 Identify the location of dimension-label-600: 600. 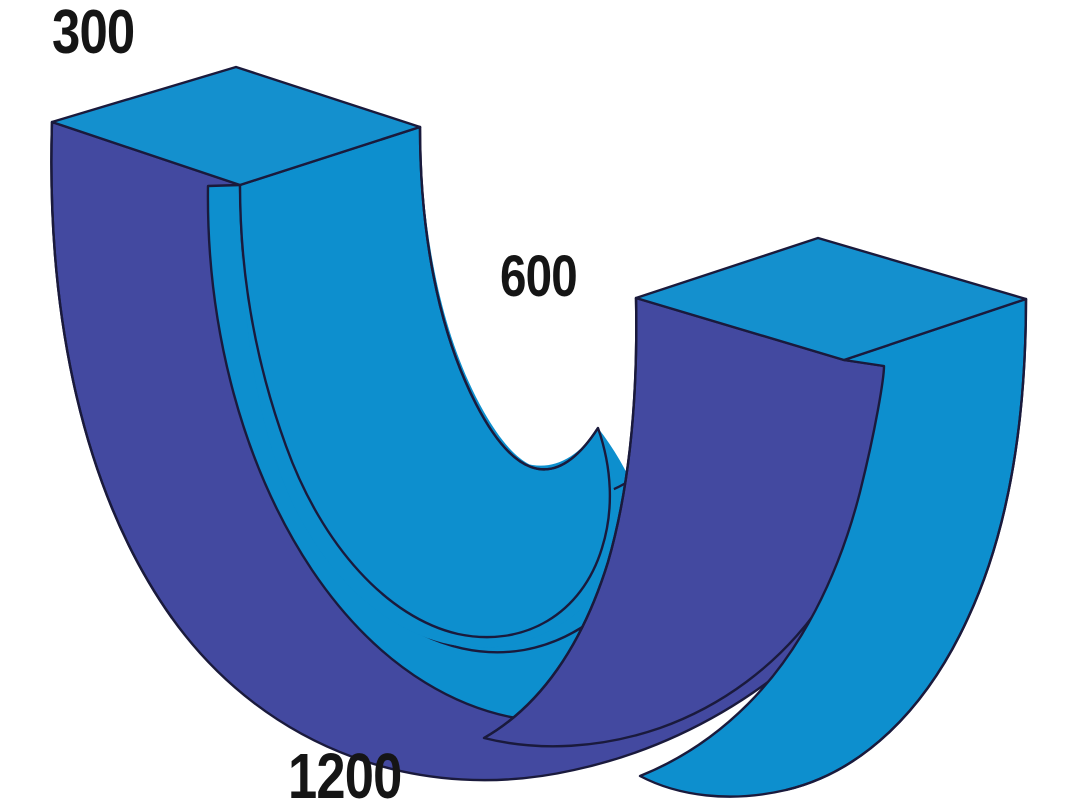
(539, 276).